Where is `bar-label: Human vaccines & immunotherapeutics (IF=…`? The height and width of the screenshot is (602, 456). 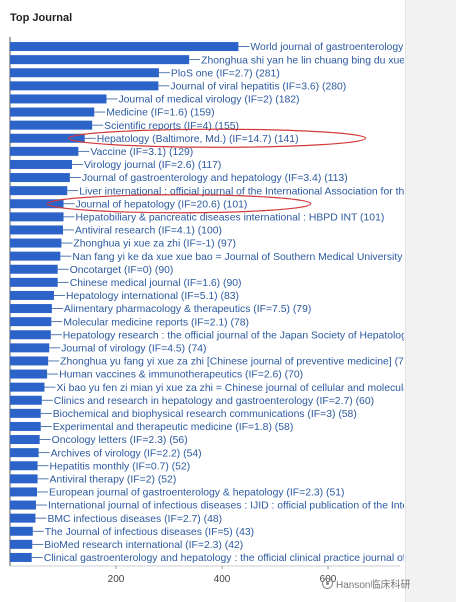 bar-label: Human vaccines & immunotherapeutics (IF=… is located at coordinates (181, 375).